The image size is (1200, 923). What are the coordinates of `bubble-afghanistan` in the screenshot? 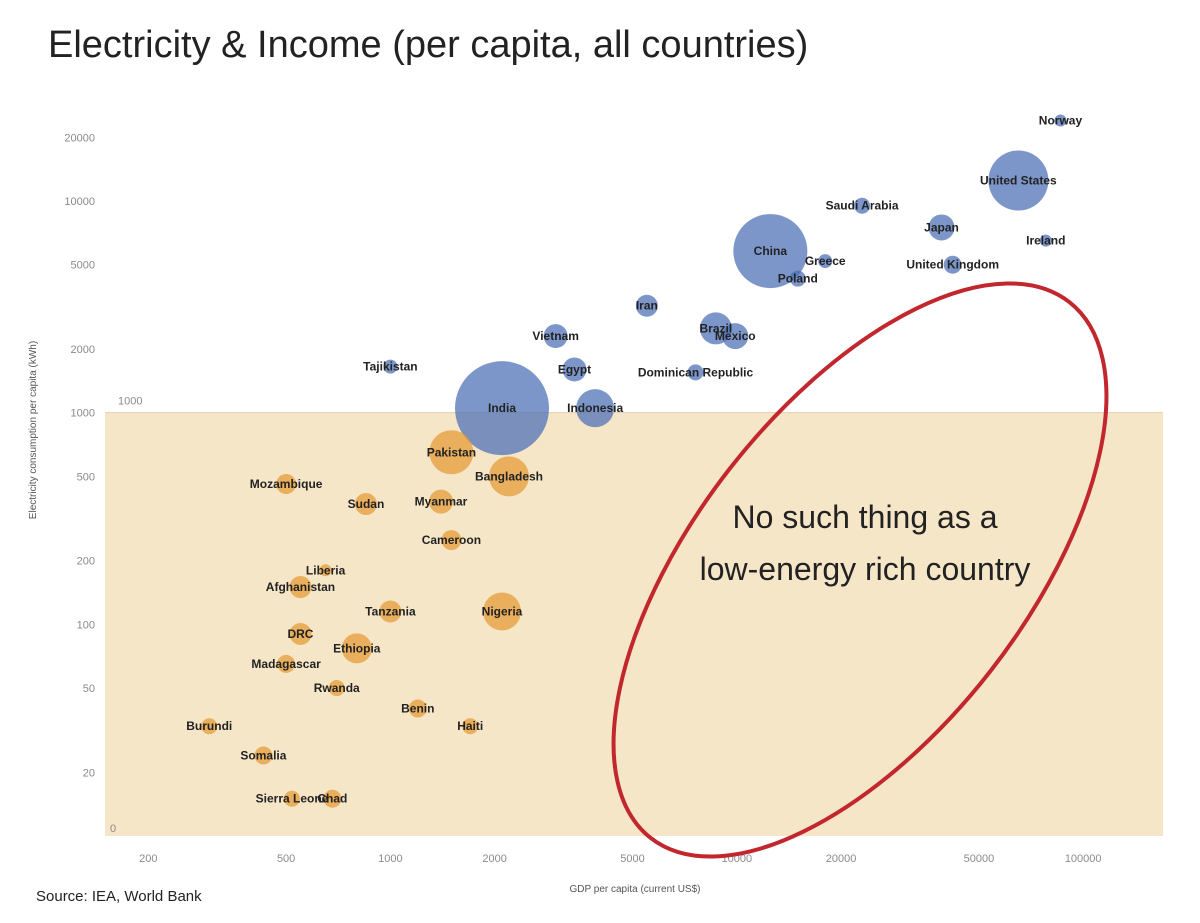 It's located at (300, 587).